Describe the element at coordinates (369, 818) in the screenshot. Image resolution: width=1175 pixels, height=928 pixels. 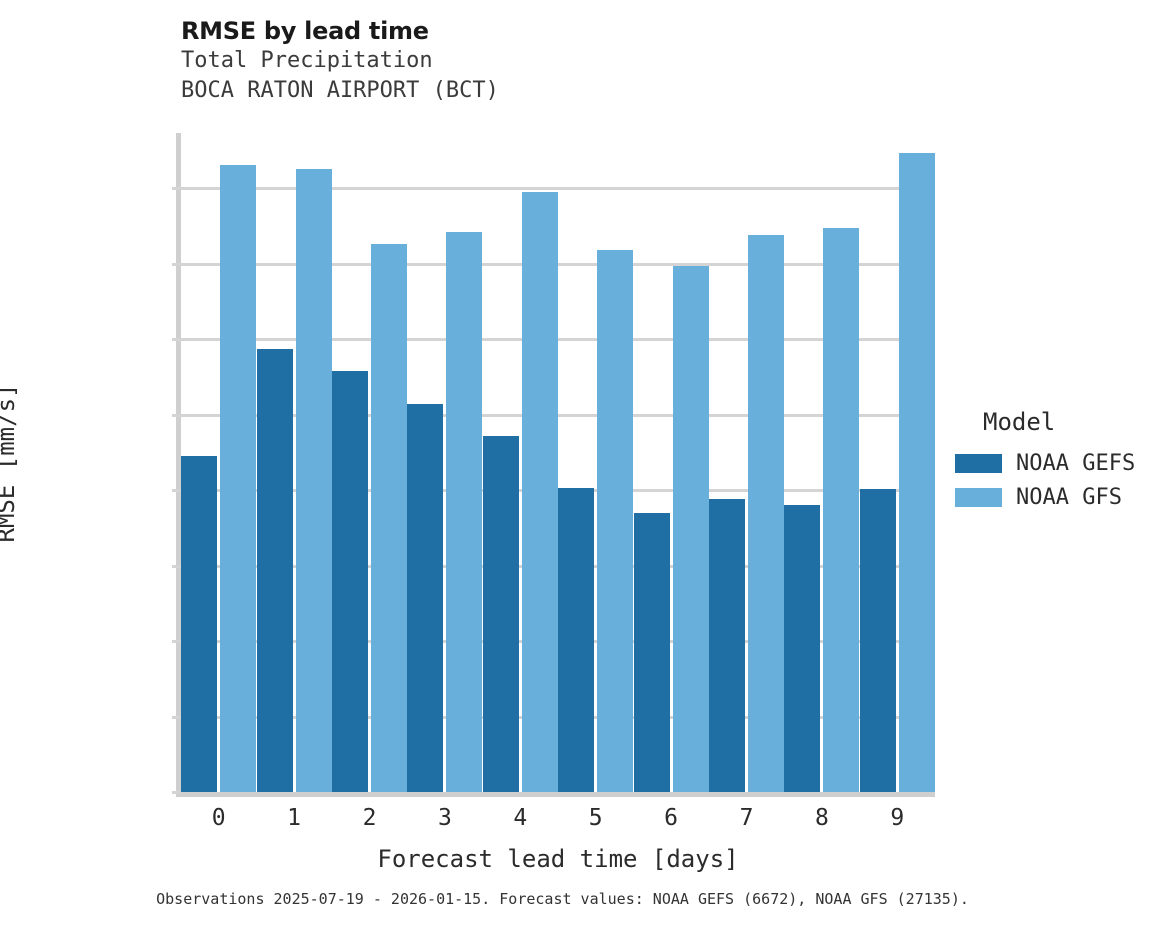
I see `x-axis-tick-label: 2` at that location.